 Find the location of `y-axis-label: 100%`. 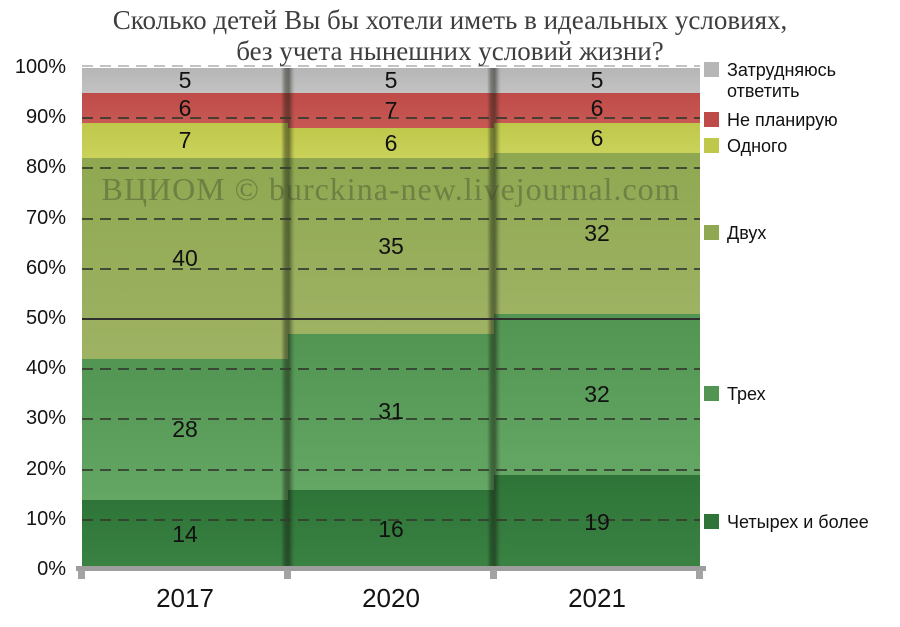

y-axis-label: 100% is located at coordinates (40, 67).